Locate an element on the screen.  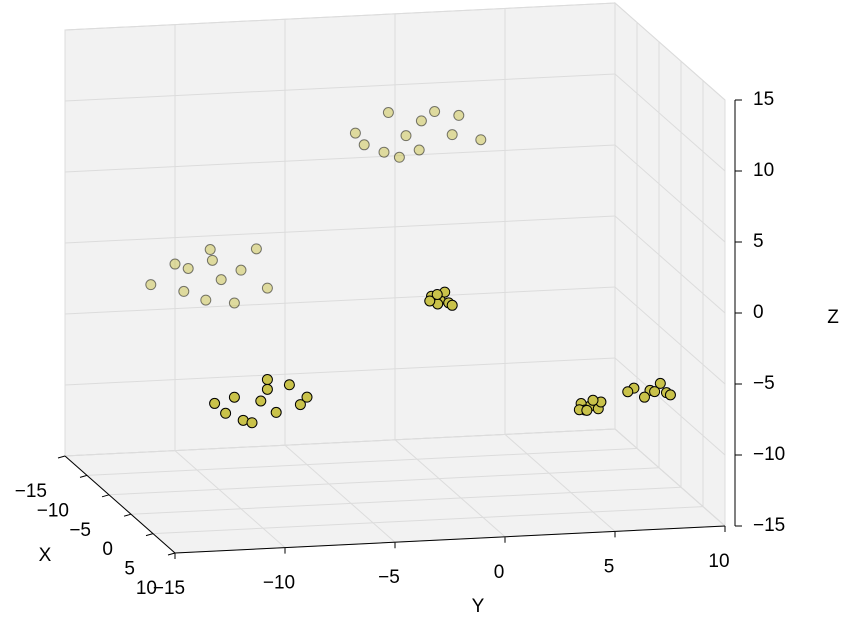
x-tick-label: −10 is located at coordinates (53, 510).